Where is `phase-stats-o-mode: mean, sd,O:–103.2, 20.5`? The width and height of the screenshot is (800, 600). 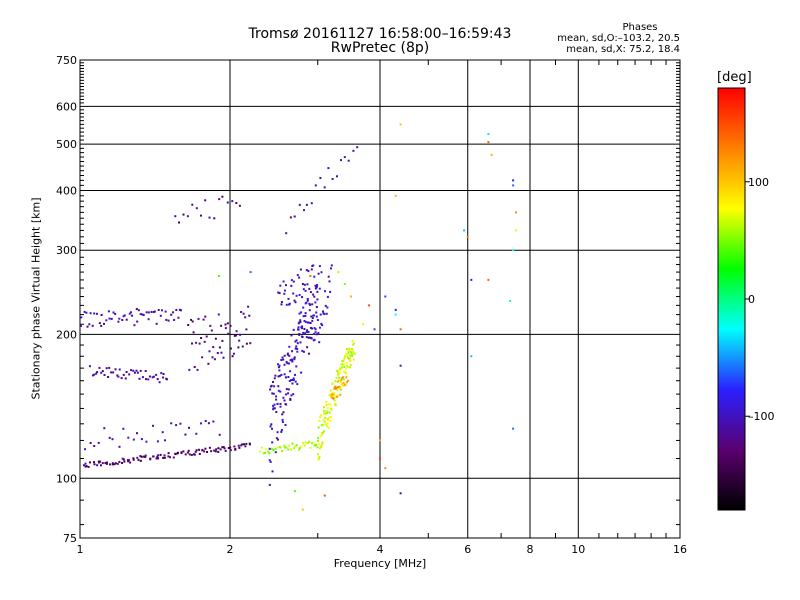
phase-stats-o-mode: mean, sd,O:–103.2, 20.5 is located at coordinates (618, 38).